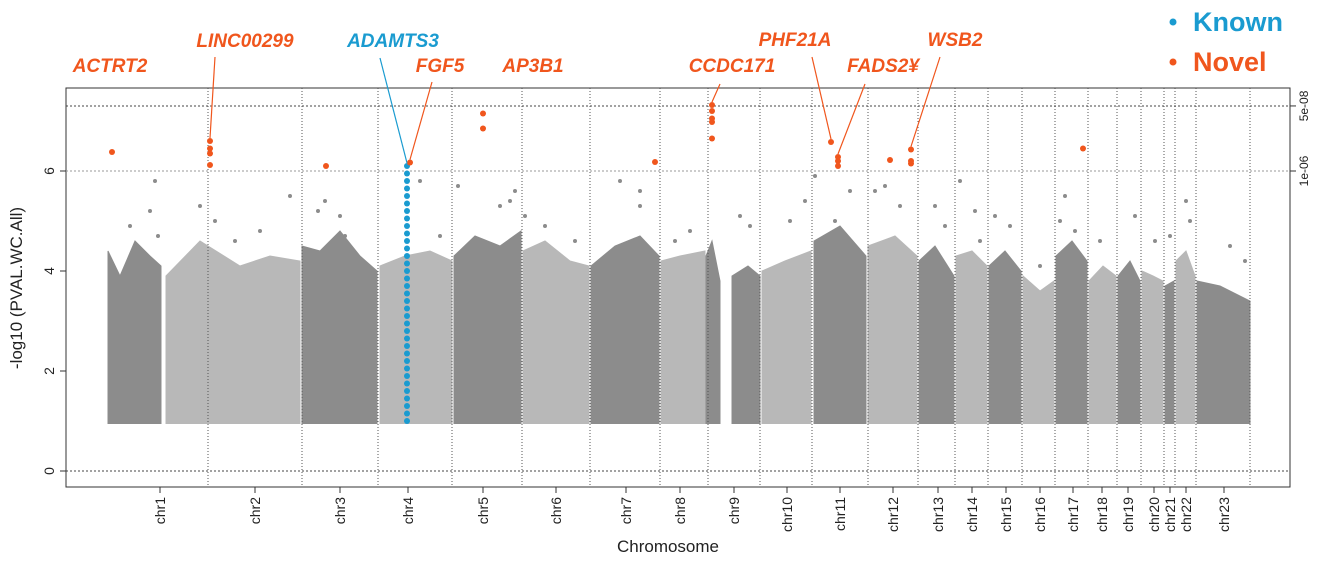 The width and height of the screenshot is (1331, 567). What do you see at coordinates (1186, 514) in the screenshot?
I see `x-tick-label: chr22` at bounding box center [1186, 514].